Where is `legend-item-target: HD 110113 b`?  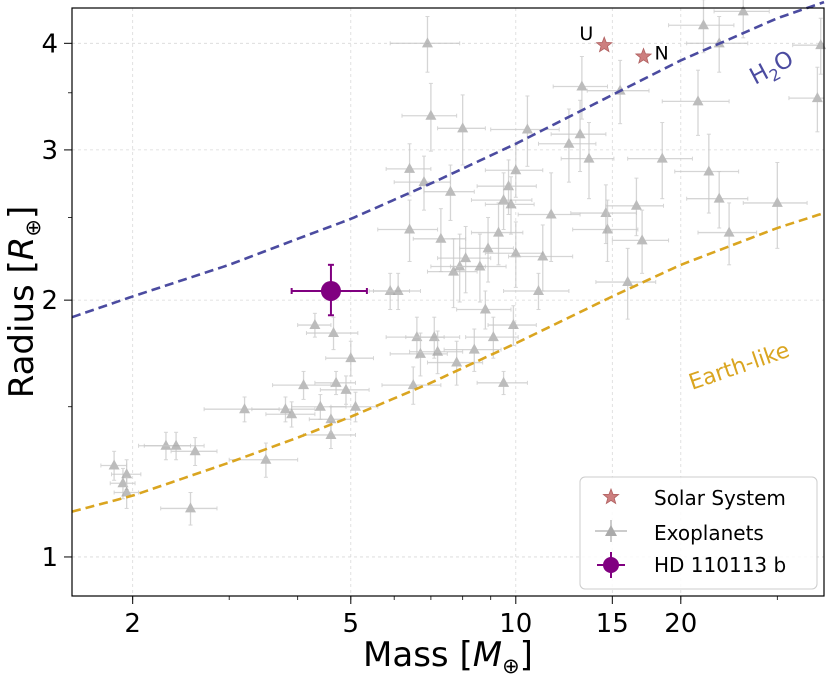 legend-item-target: HD 110113 b is located at coordinates (691, 565).